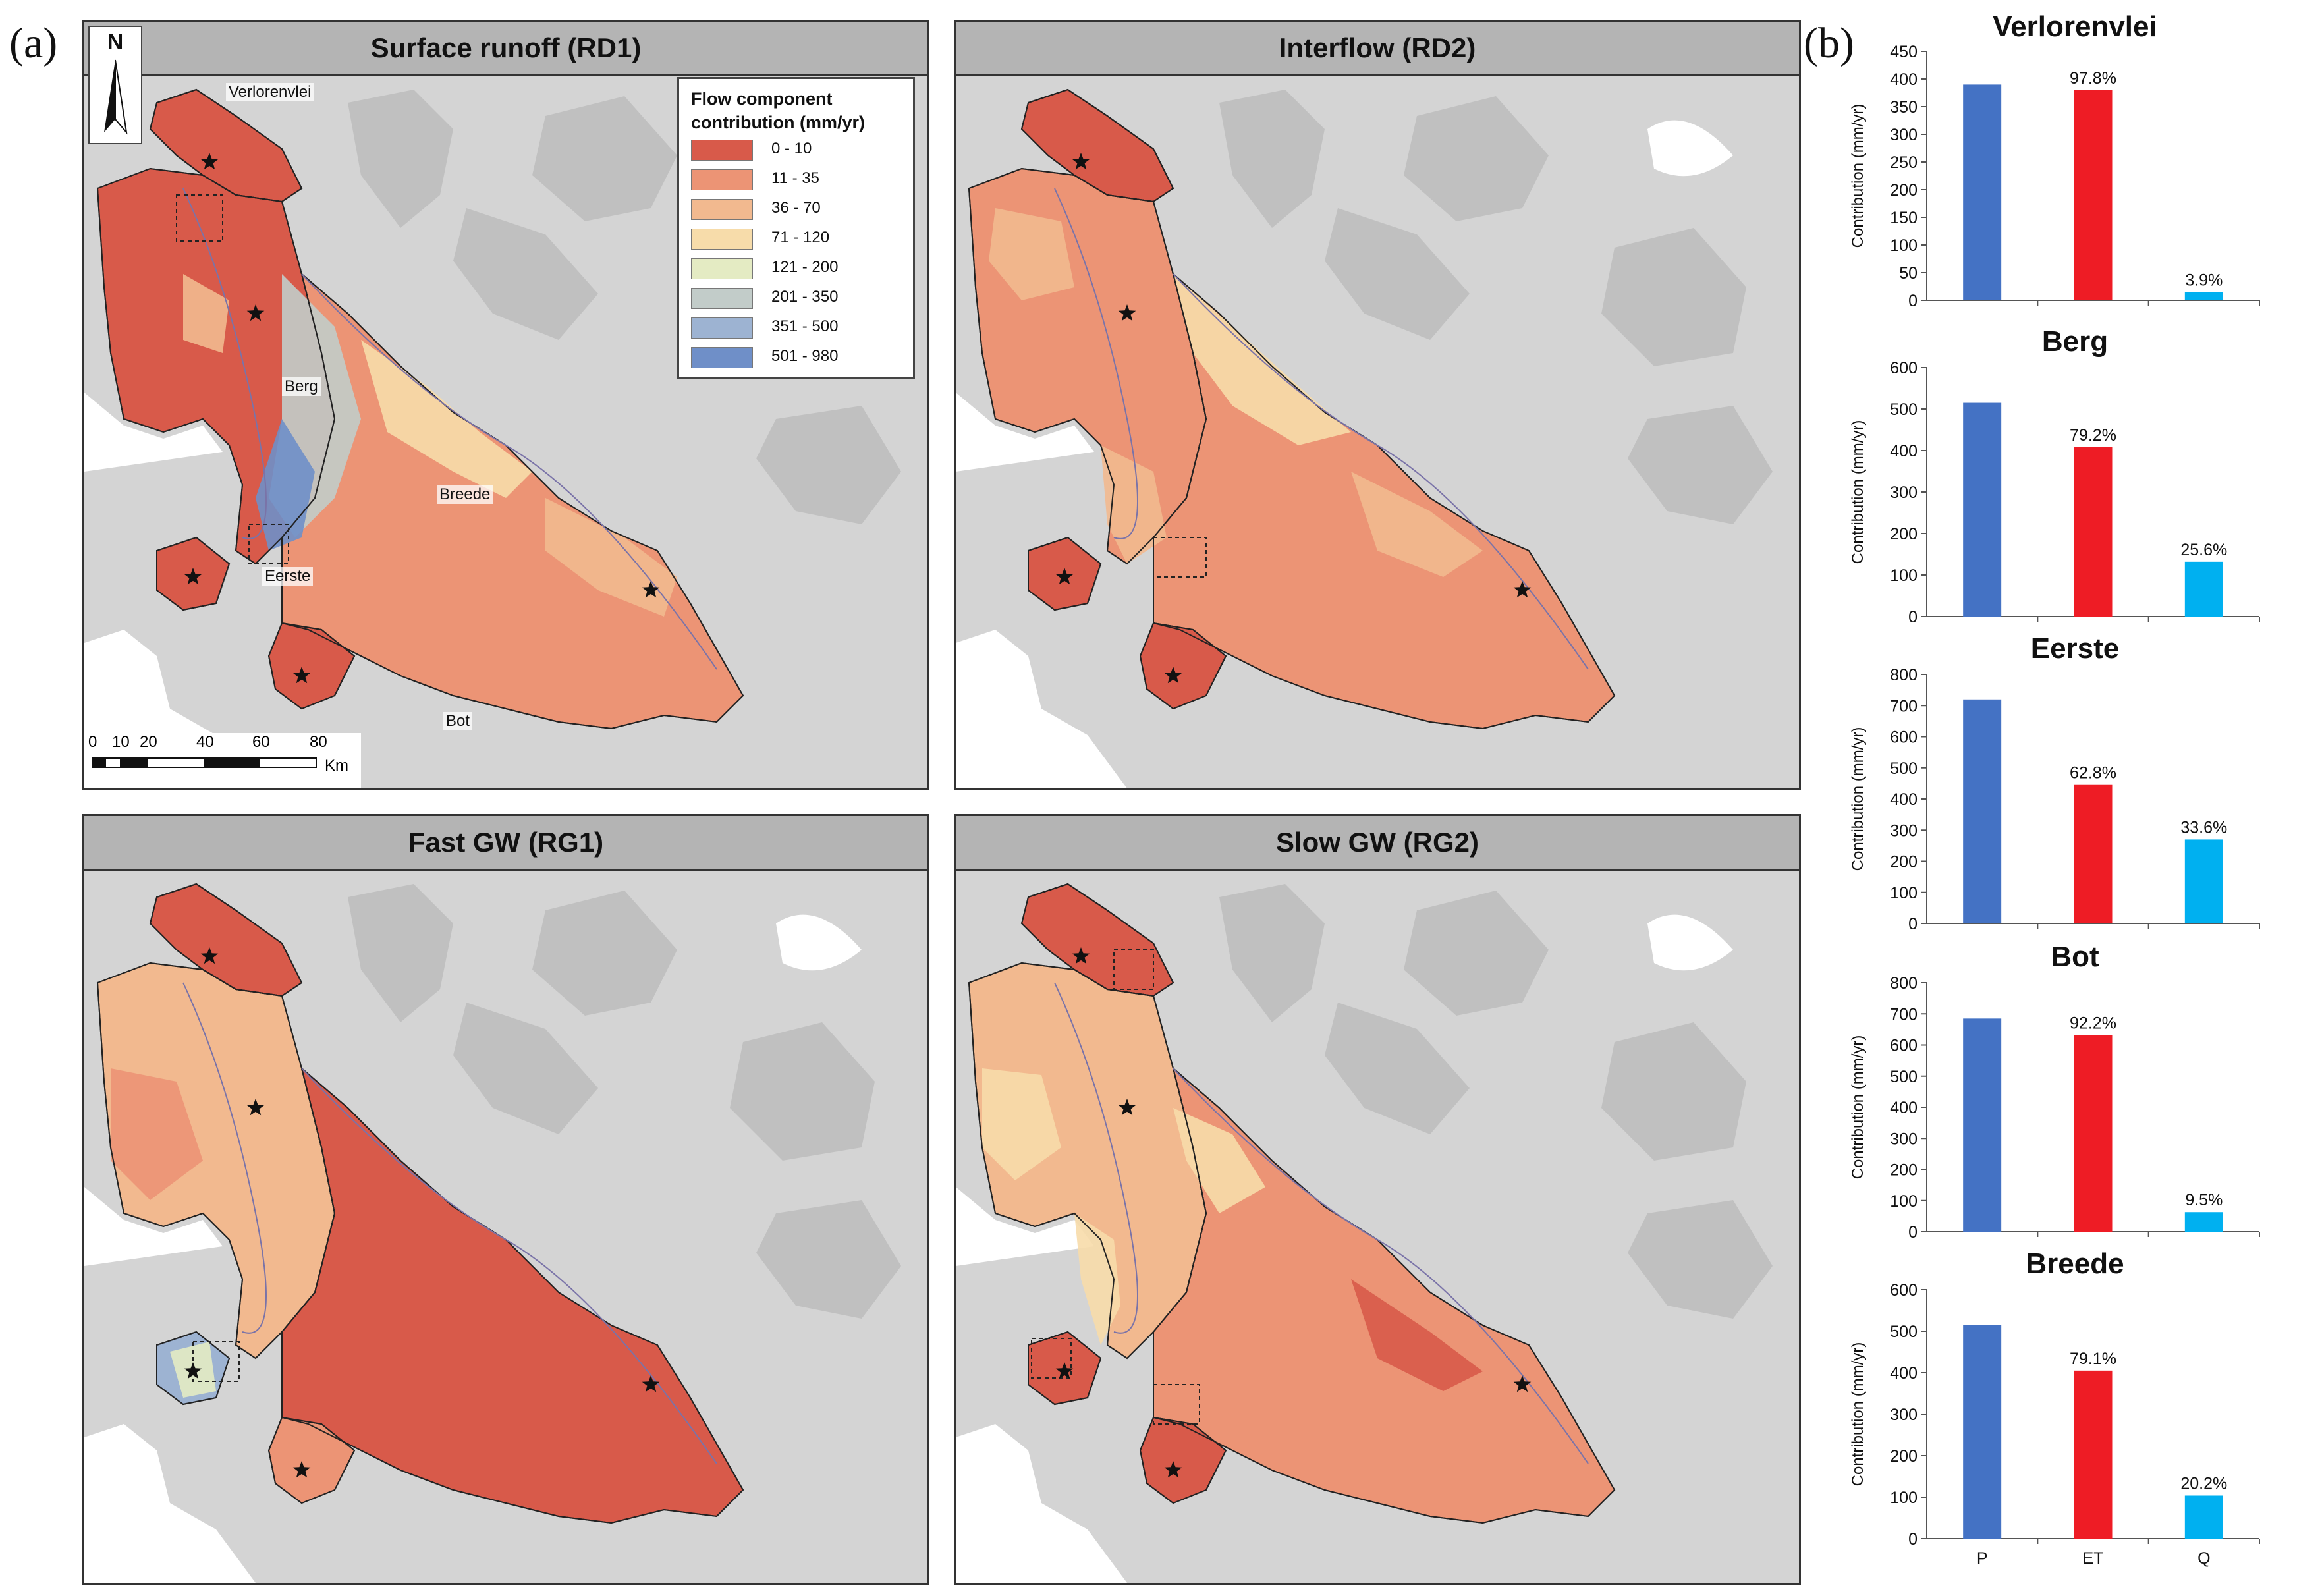 The width and height of the screenshot is (2320, 1596). What do you see at coordinates (819, 942) in the screenshot?
I see `lake` at bounding box center [819, 942].